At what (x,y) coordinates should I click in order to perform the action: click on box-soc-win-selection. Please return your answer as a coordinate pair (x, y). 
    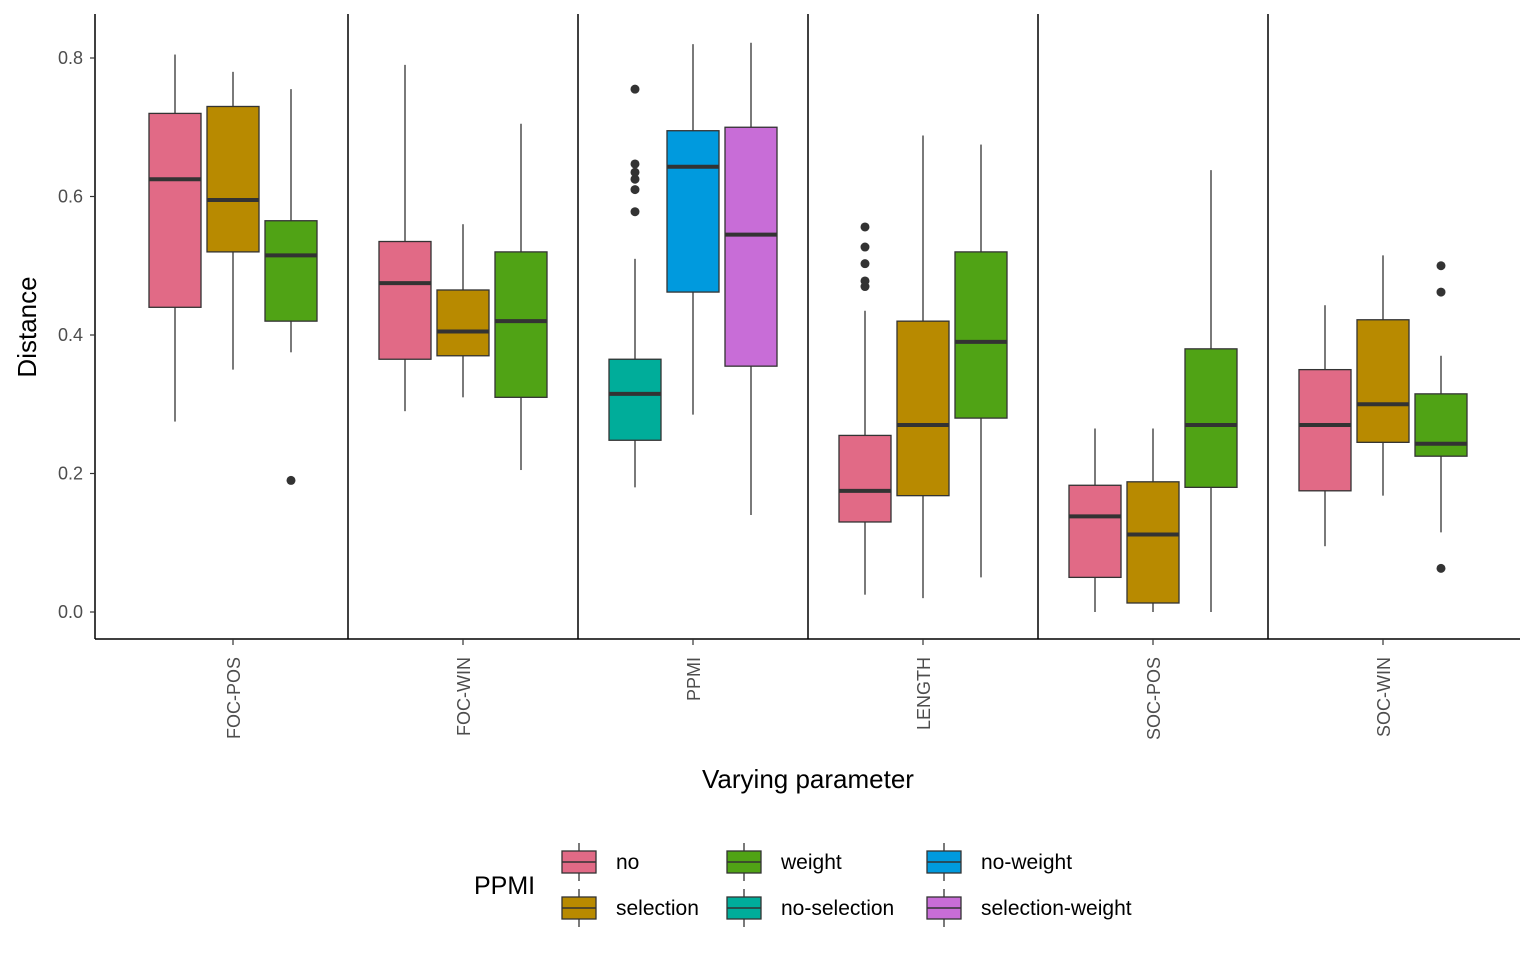
    Looking at the image, I should click on (1383, 375).